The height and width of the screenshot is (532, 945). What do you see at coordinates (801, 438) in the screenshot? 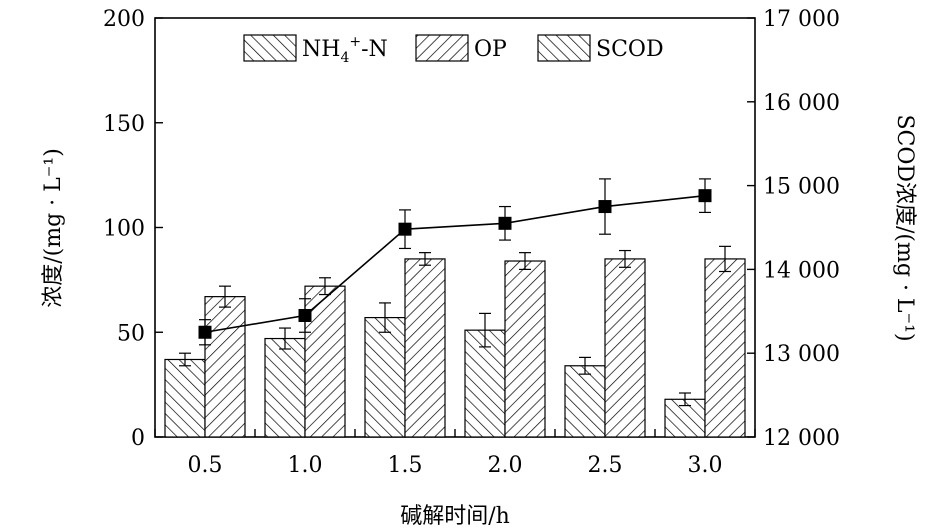
I see `right-tick-label: 12 000` at bounding box center [801, 438].